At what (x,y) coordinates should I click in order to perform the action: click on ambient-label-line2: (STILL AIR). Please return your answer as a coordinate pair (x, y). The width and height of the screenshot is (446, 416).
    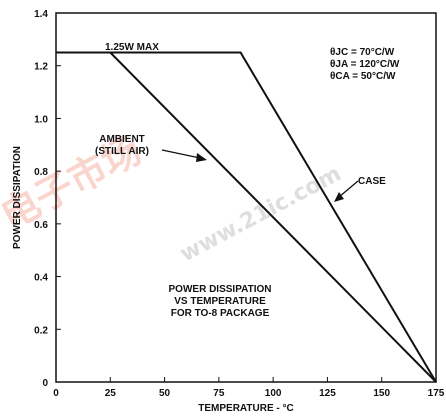
    Looking at the image, I should click on (122, 151).